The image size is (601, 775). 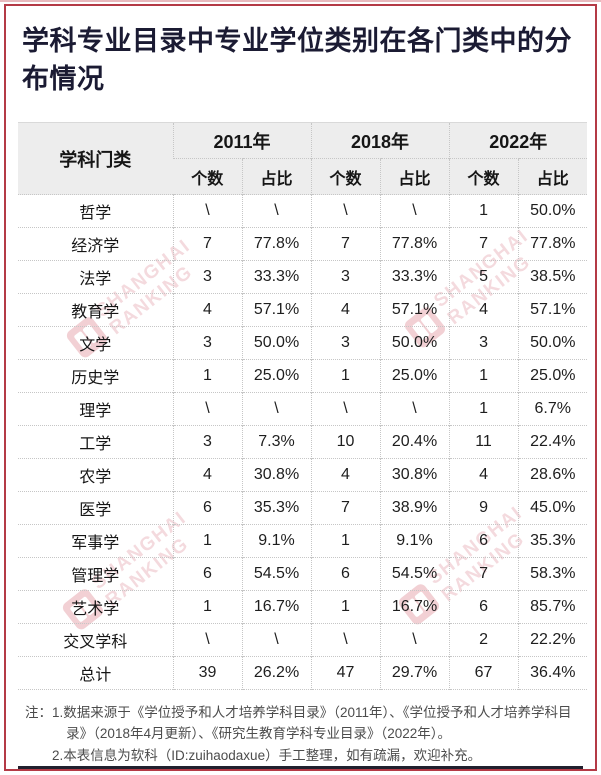 I want to click on table-row: 历史学 1 25.0% 1 25.0% 1 25.0%, so click(x=303, y=376).